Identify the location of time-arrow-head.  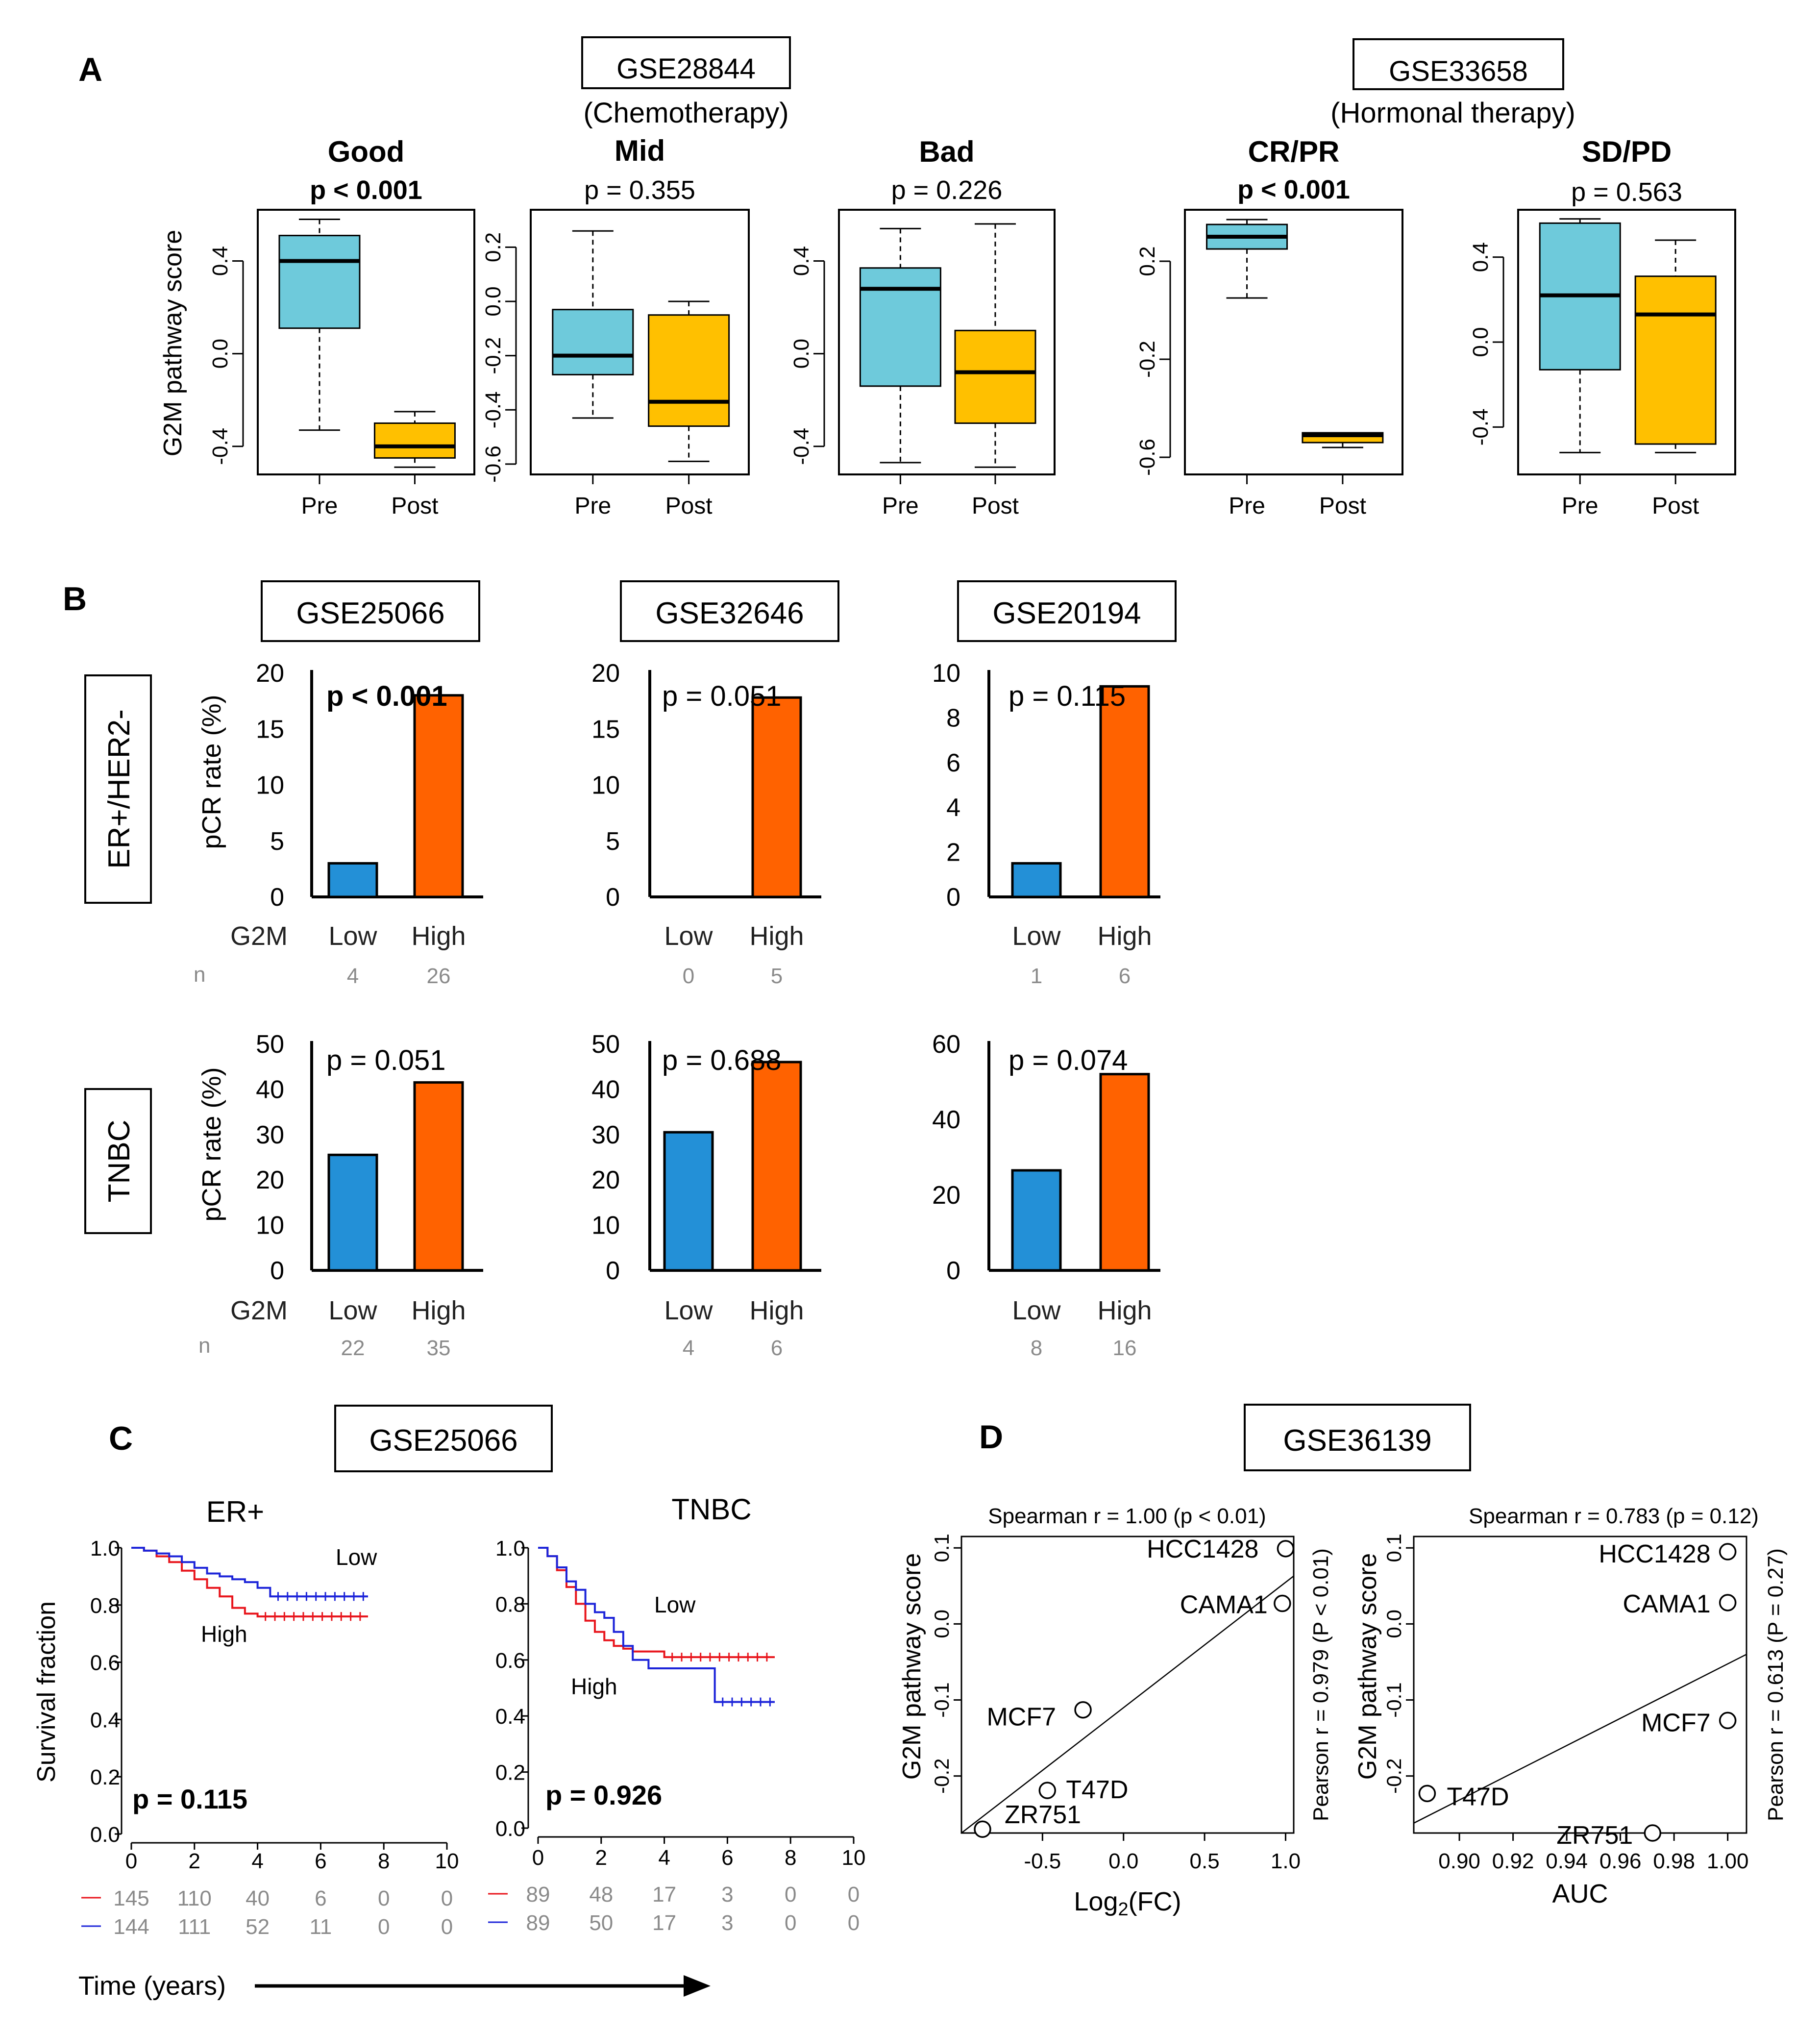
(697, 1986).